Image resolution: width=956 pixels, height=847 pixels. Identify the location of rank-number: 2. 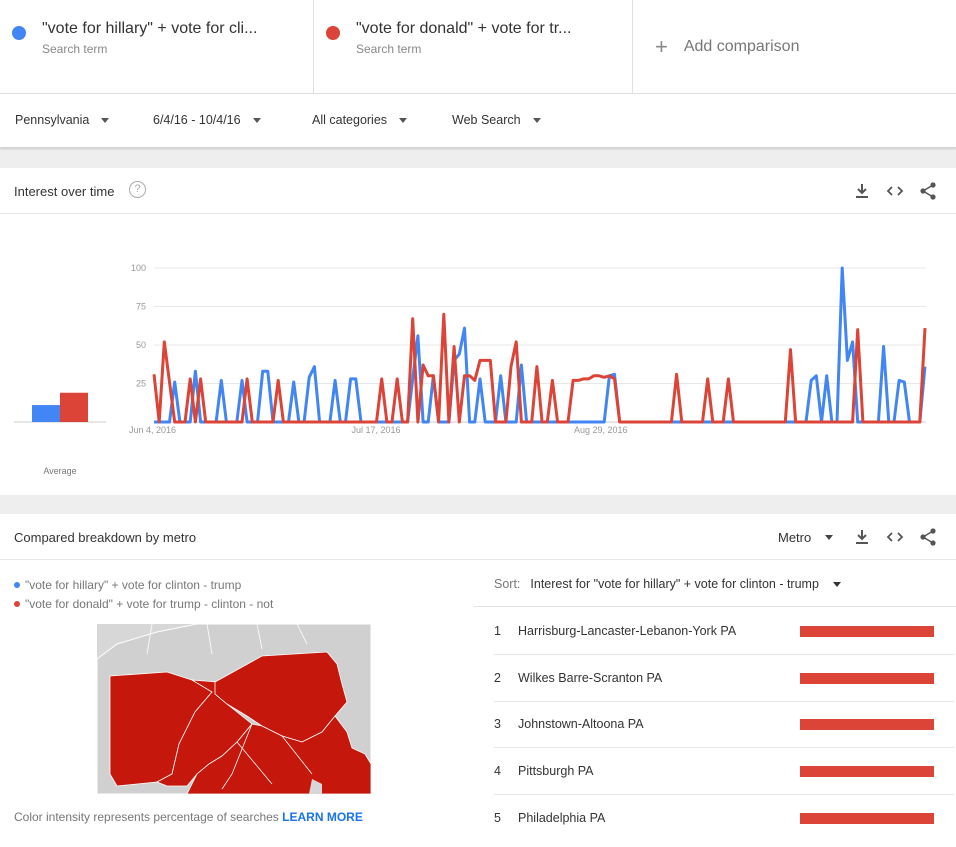
(497, 678).